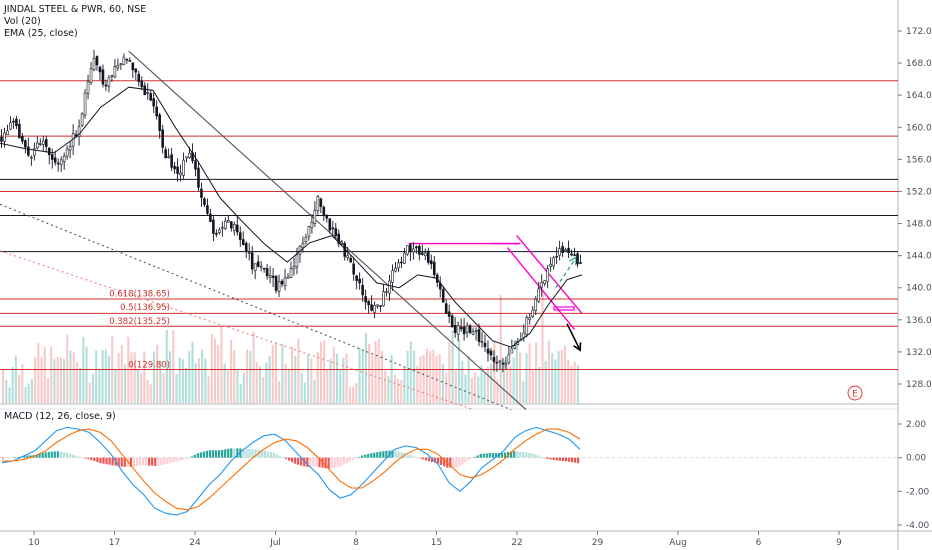  What do you see at coordinates (919, 225) in the screenshot?
I see `price-tick-label: 148.00` at bounding box center [919, 225].